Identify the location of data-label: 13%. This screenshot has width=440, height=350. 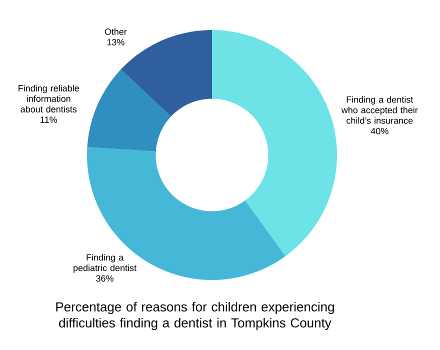
(115, 42).